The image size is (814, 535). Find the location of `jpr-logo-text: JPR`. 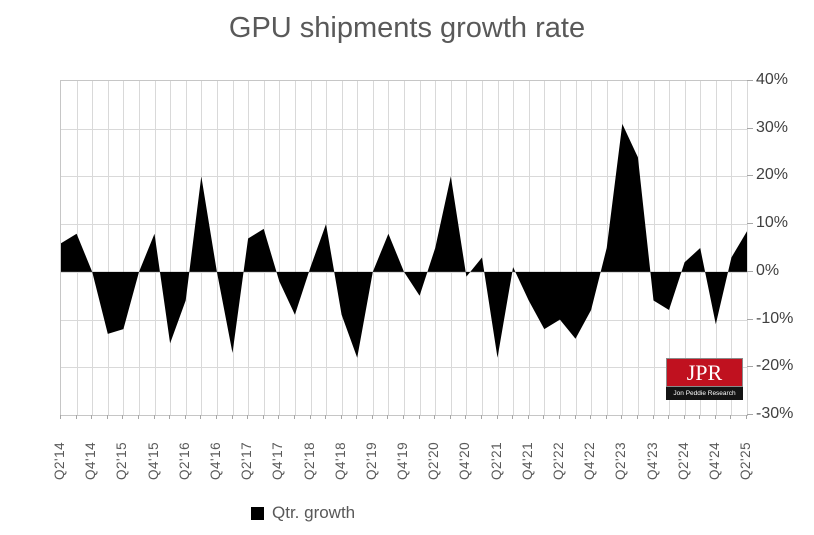

jpr-logo-text: JPR is located at coordinates (704, 372).